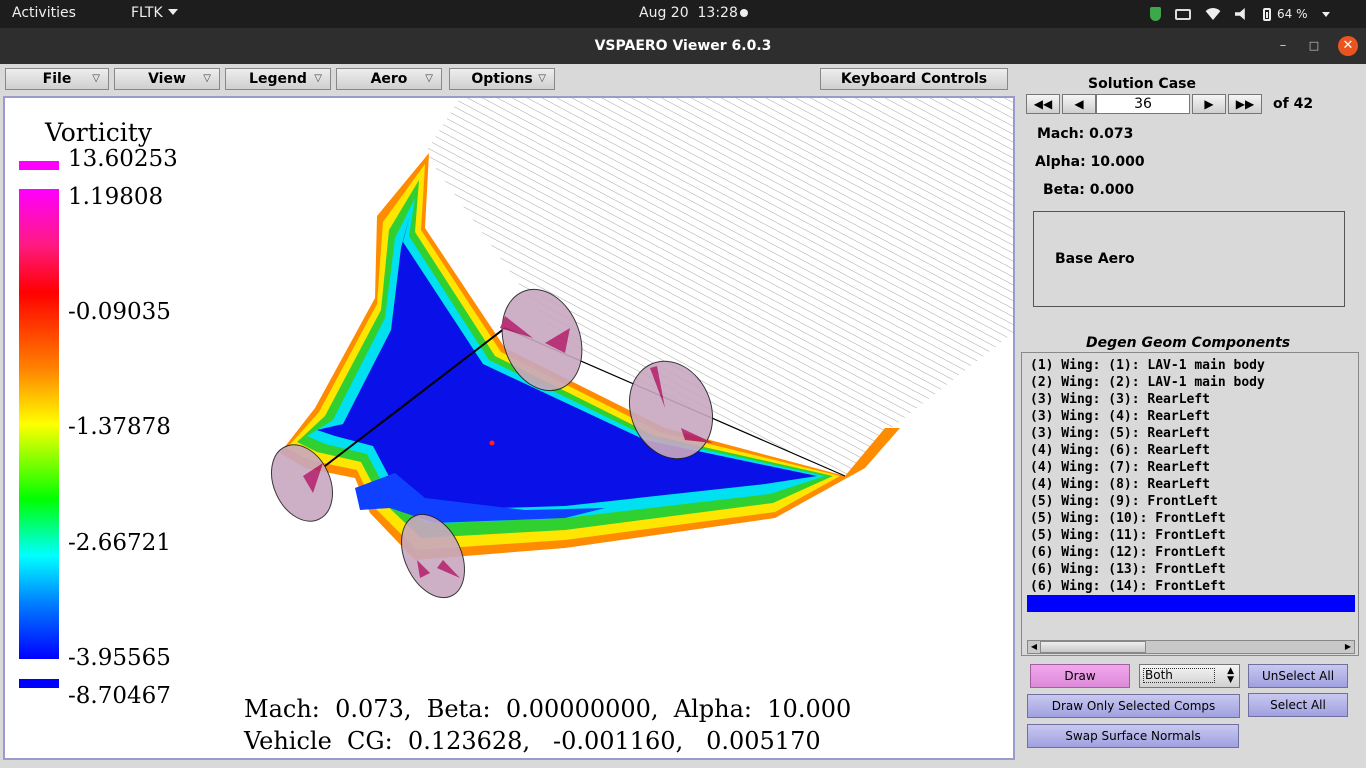  What do you see at coordinates (39, 424) in the screenshot?
I see `legend-colorbar` at bounding box center [39, 424].